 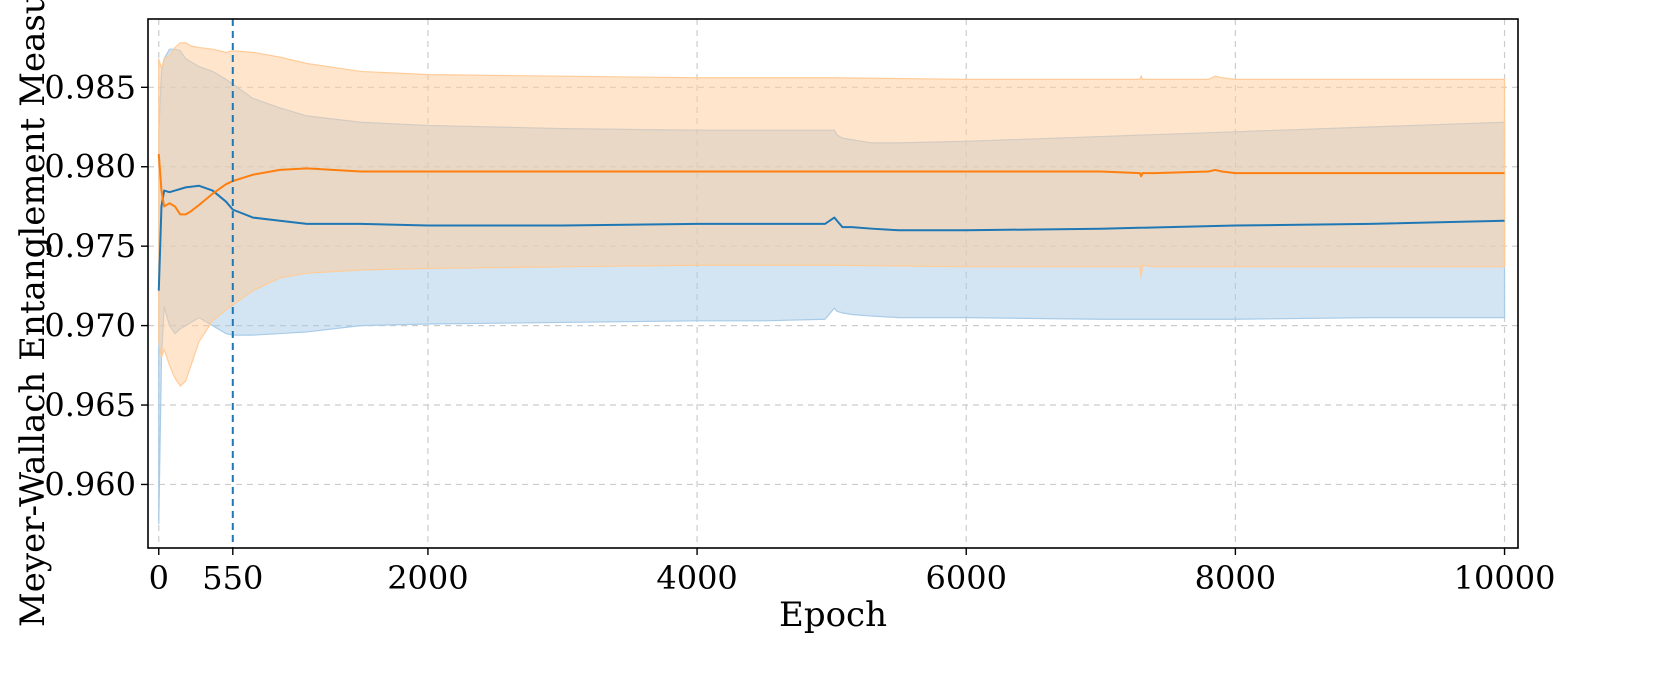 I want to click on x-tick-label-1: 550, so click(x=232, y=578).